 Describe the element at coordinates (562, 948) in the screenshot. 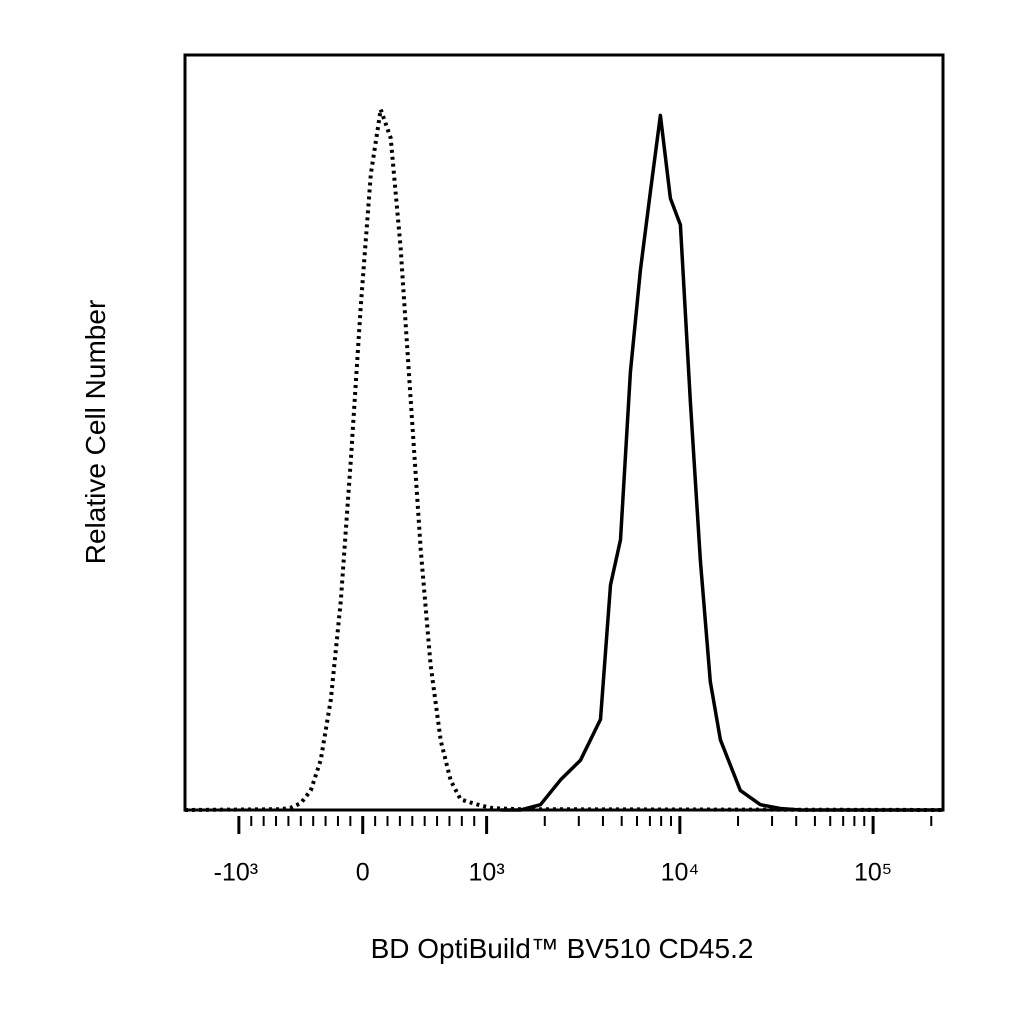

I see `x-axis-label: BD OptiBuild™ BV510 CD45.2` at that location.